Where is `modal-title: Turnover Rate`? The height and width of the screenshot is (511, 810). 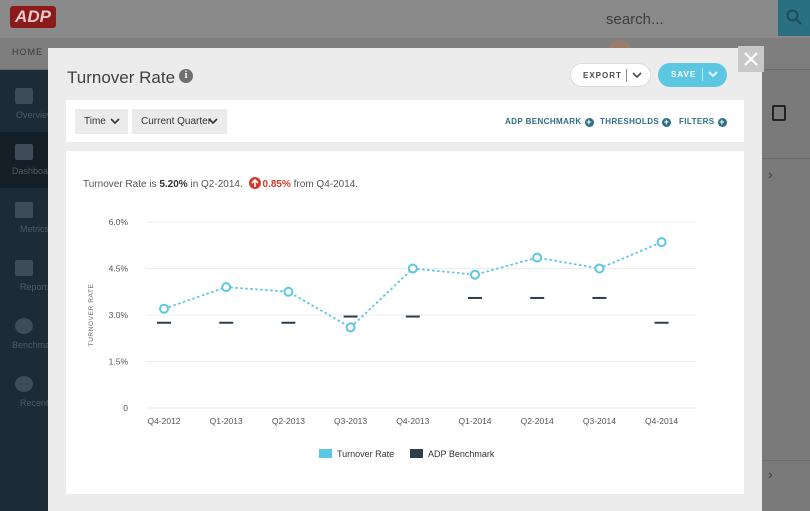
modal-title: Turnover Rate is located at coordinates (121, 77).